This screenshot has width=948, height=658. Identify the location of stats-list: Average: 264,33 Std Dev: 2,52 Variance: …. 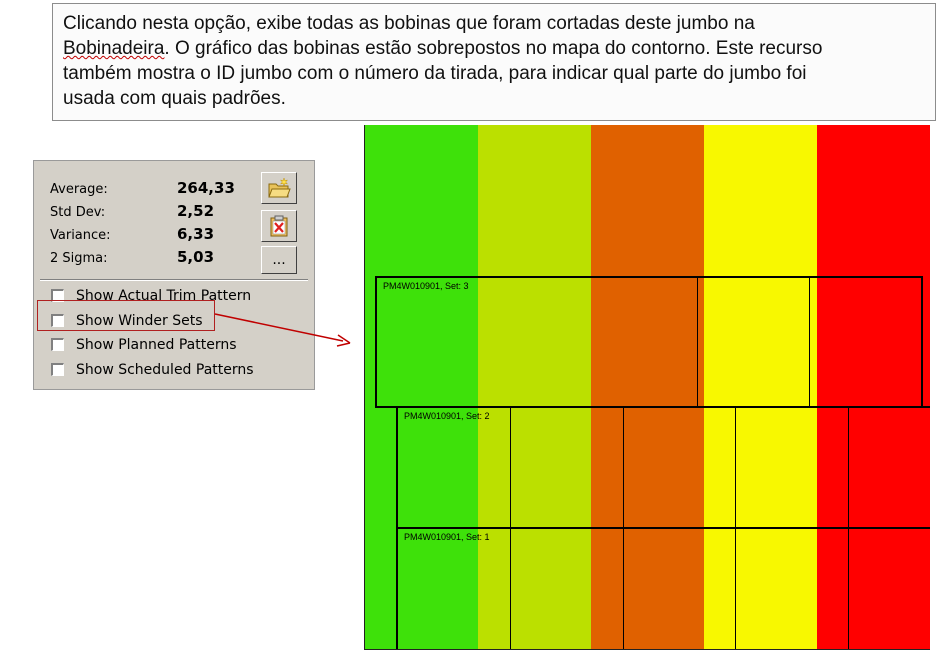
(147, 222).